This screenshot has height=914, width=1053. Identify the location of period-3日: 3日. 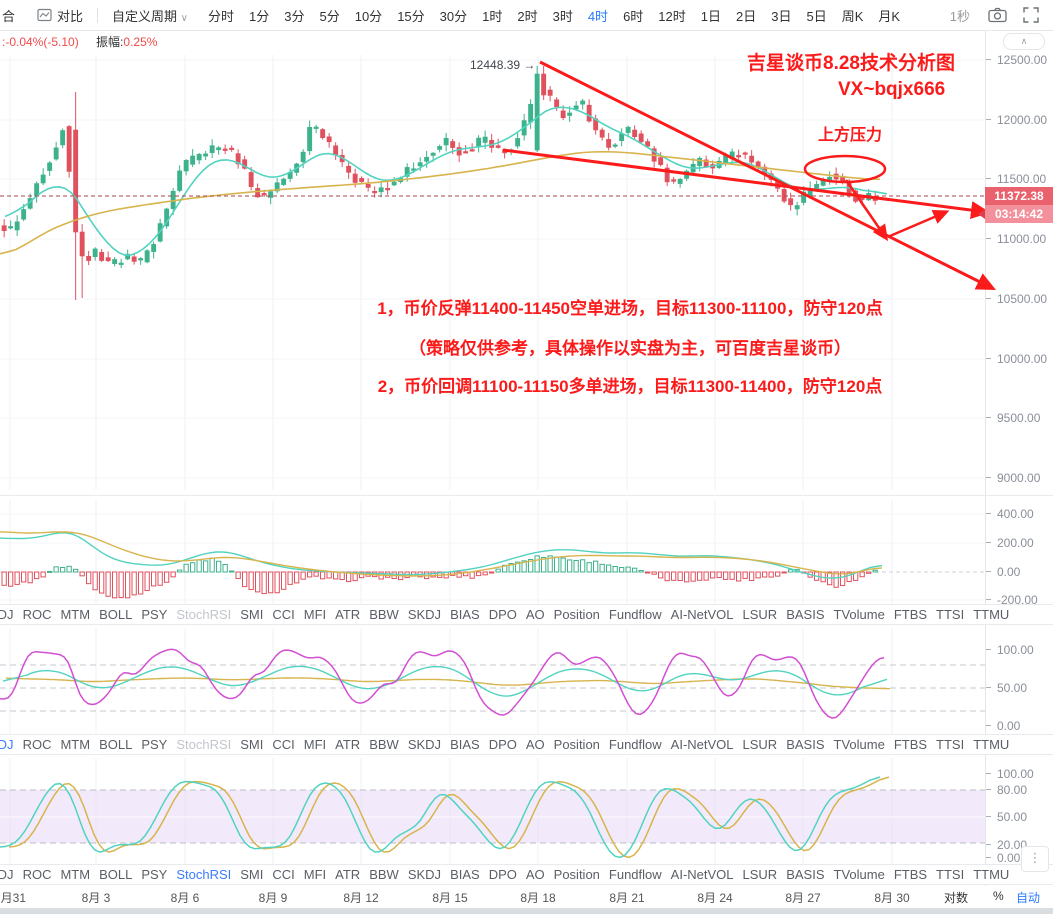
(781, 16).